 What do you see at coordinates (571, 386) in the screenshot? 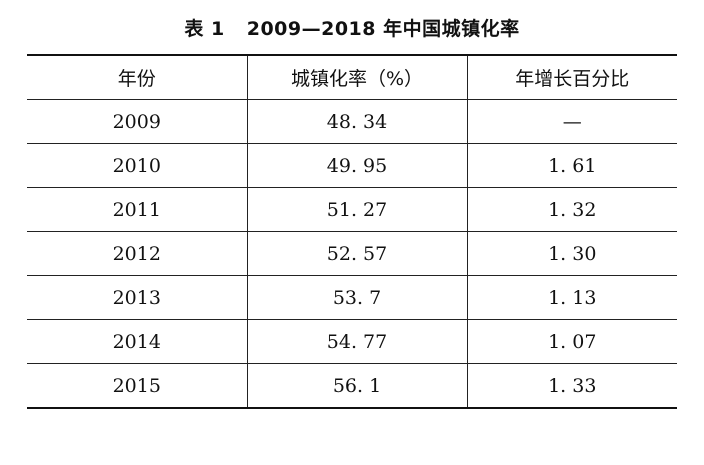
I see `cell-growth: 1. 33` at bounding box center [571, 386].